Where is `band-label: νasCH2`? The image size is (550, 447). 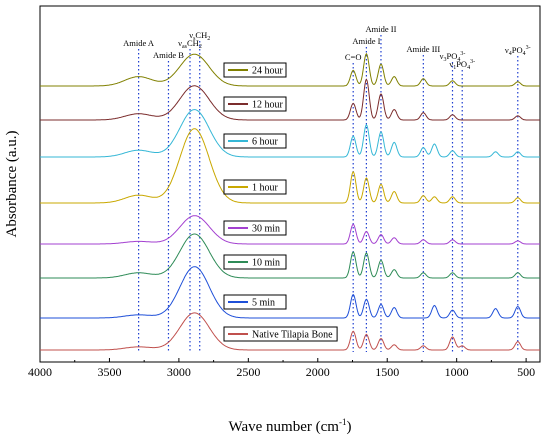 band-label: νasCH2 is located at coordinates (190, 44).